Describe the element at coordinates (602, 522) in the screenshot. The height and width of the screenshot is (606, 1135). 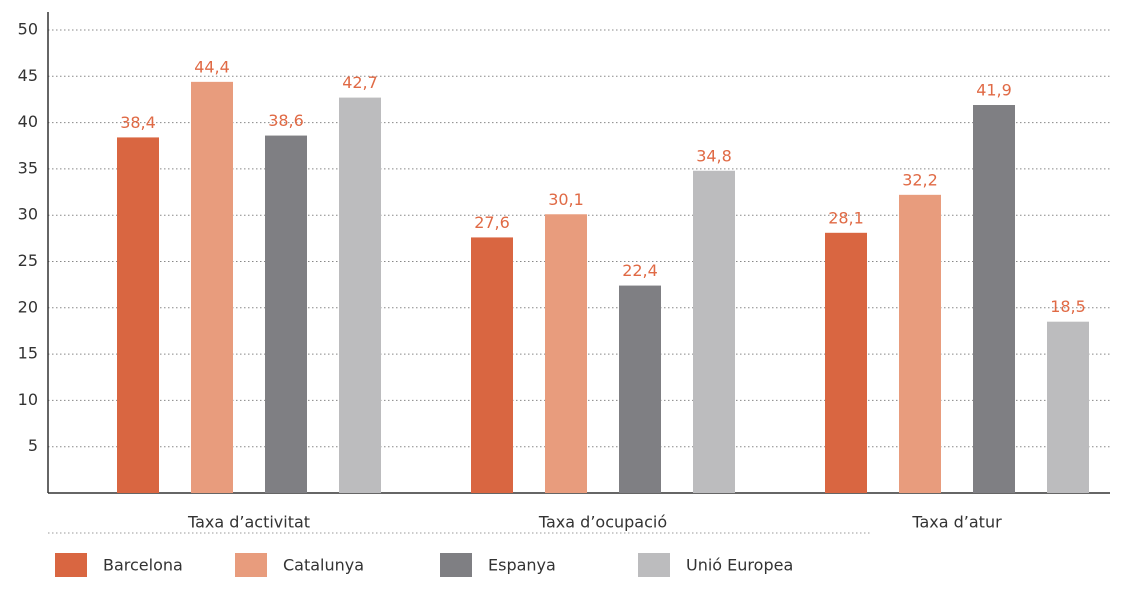
I see `x-tick-label: Taxa d’ocupació` at that location.